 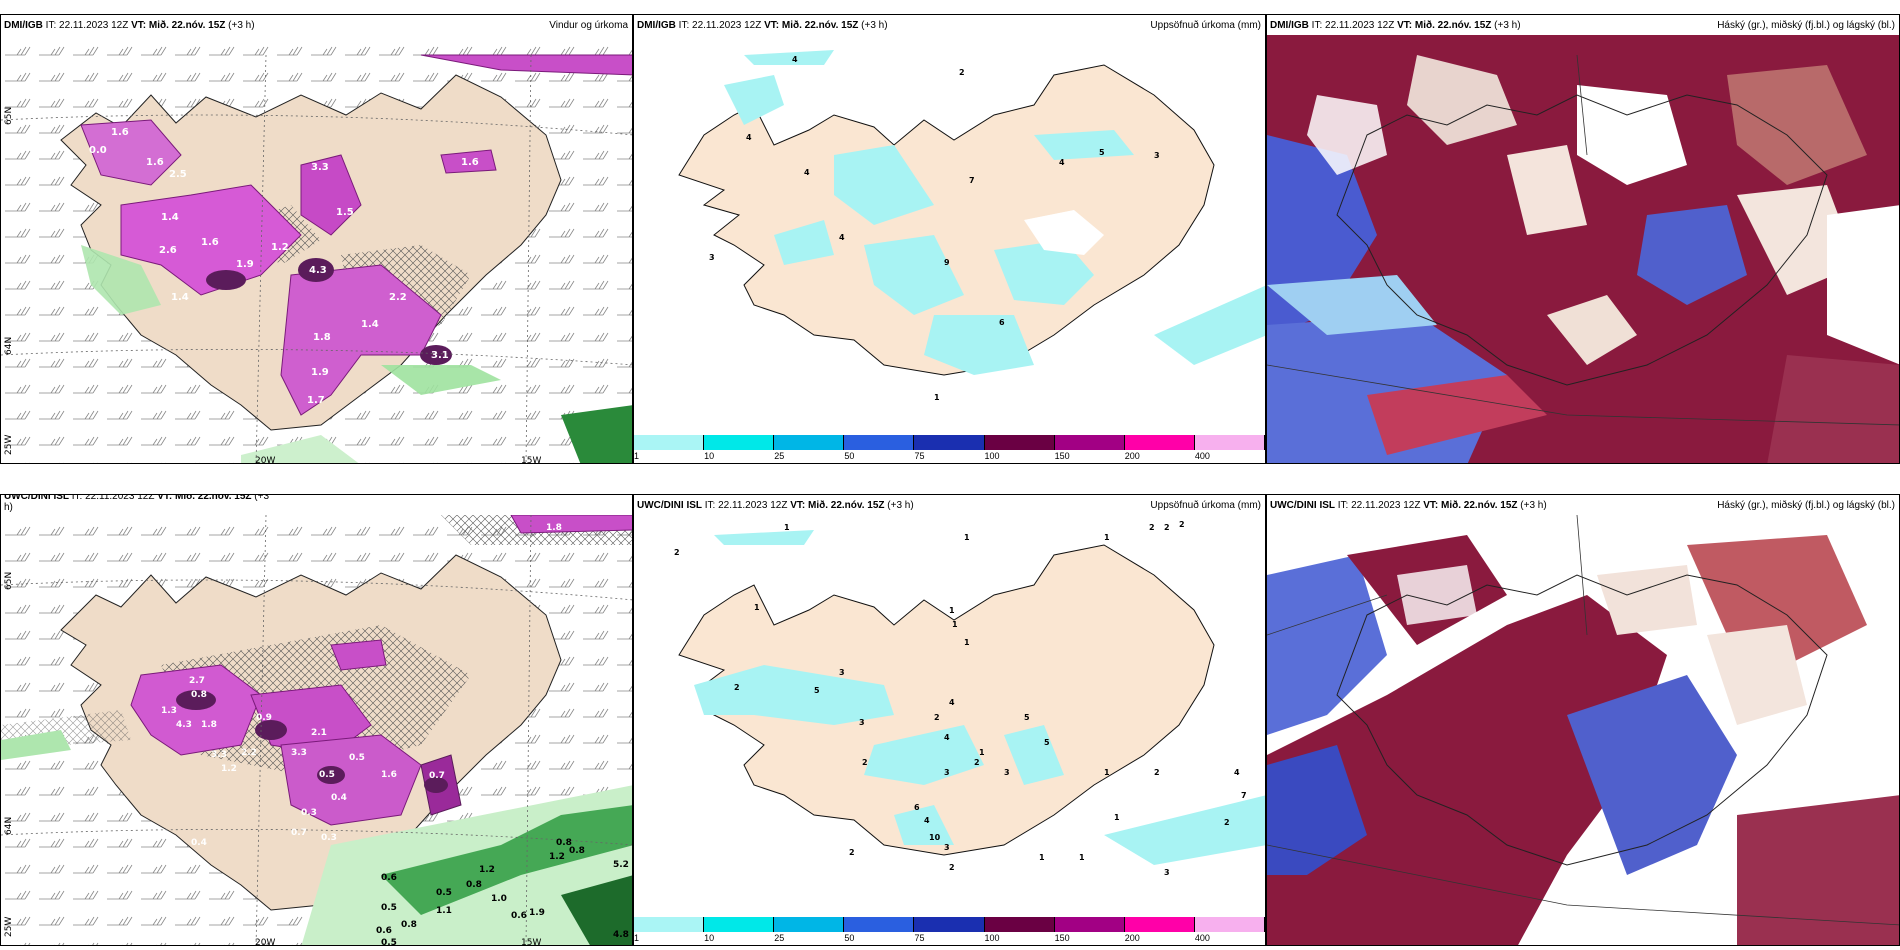 I want to click on precip-value-label: 1.1, so click(x=444, y=911).